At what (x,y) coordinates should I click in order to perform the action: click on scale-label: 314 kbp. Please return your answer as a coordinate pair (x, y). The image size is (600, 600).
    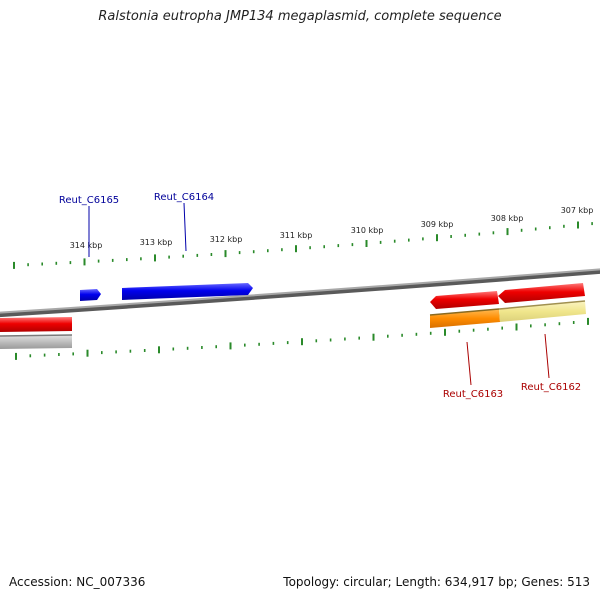
    Looking at the image, I should click on (86, 245).